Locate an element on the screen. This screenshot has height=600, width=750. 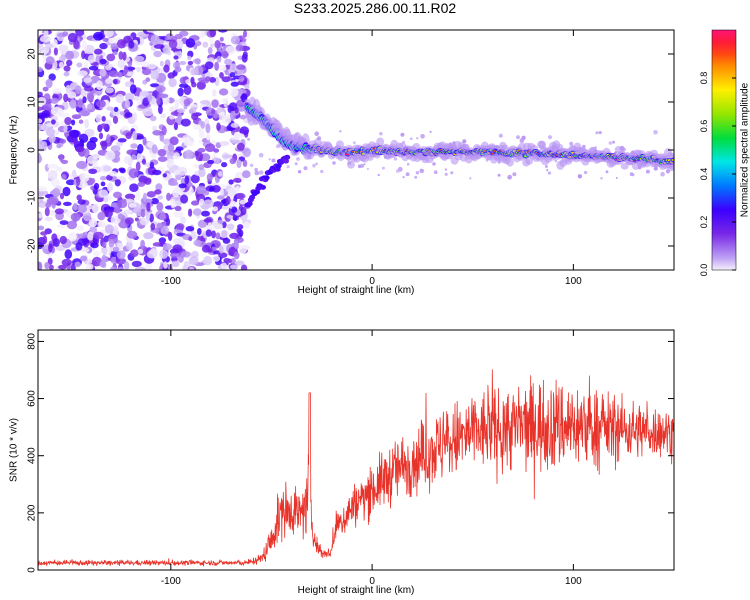
snr-xtick-label: 100 is located at coordinates (573, 581).